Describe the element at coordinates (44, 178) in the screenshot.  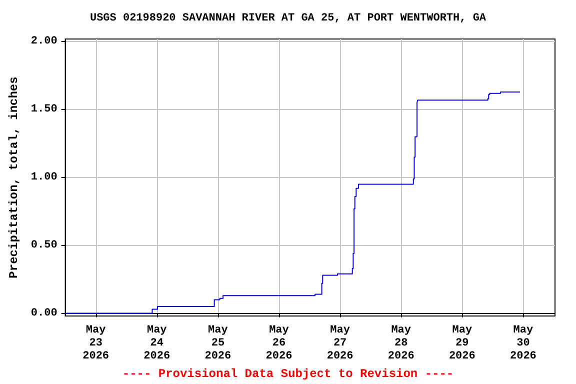
I see `y-tick-label: 1.00` at that location.